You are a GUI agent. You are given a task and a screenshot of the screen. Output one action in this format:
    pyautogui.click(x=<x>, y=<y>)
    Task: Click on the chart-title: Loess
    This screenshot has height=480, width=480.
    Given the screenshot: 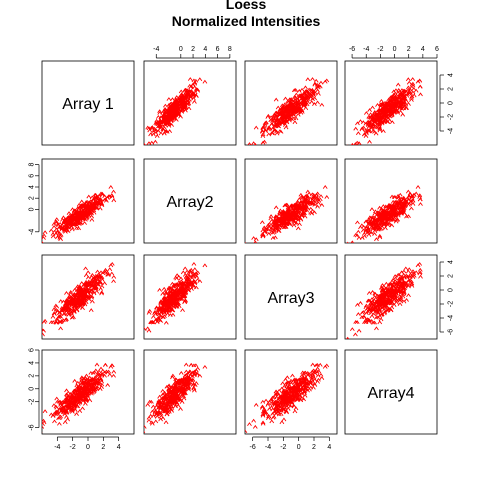 What is the action you would take?
    pyautogui.click(x=246, y=6)
    